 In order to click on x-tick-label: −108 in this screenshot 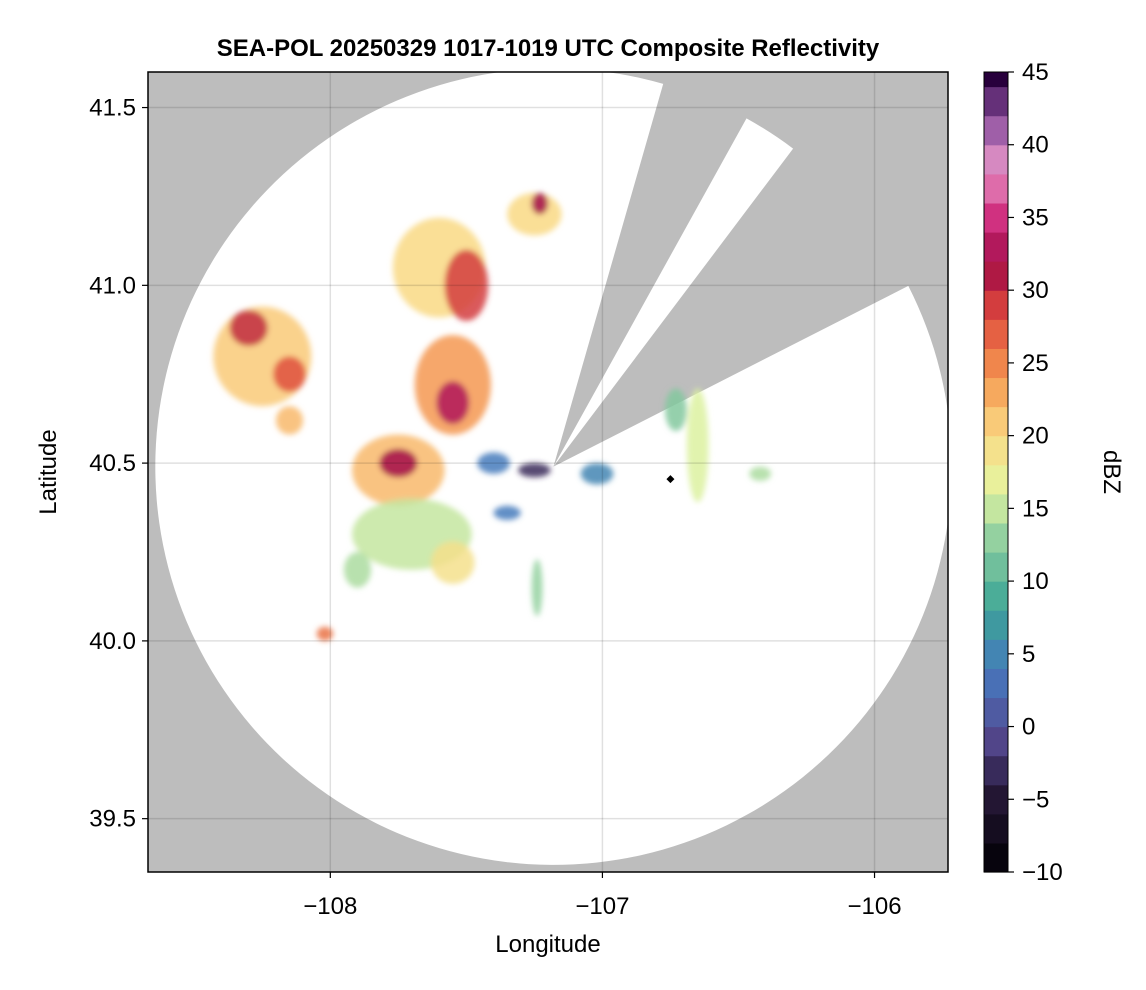, I will do `click(330, 906)`.